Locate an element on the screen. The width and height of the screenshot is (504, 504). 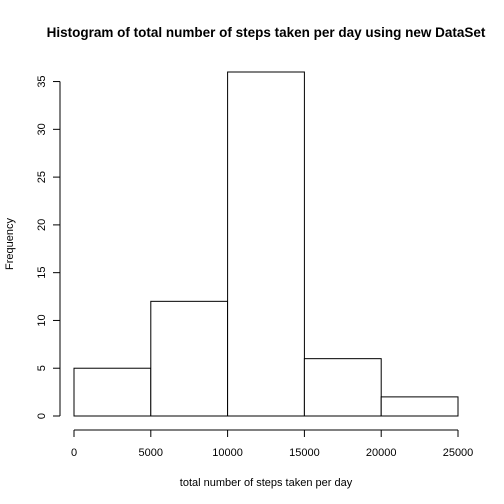
x-tick-label: 25000 is located at coordinates (458, 453).